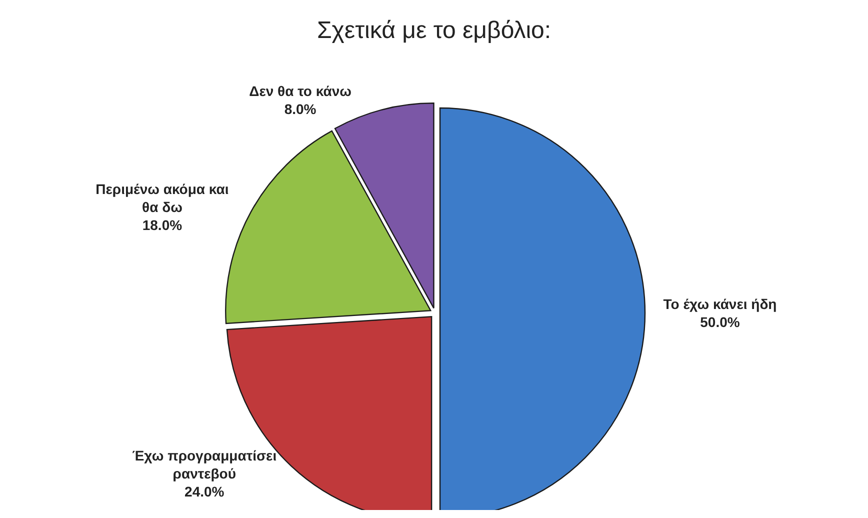 The width and height of the screenshot is (868, 518). I want to click on slice-label: Το έχω κάνει ήδη, so click(720, 304).